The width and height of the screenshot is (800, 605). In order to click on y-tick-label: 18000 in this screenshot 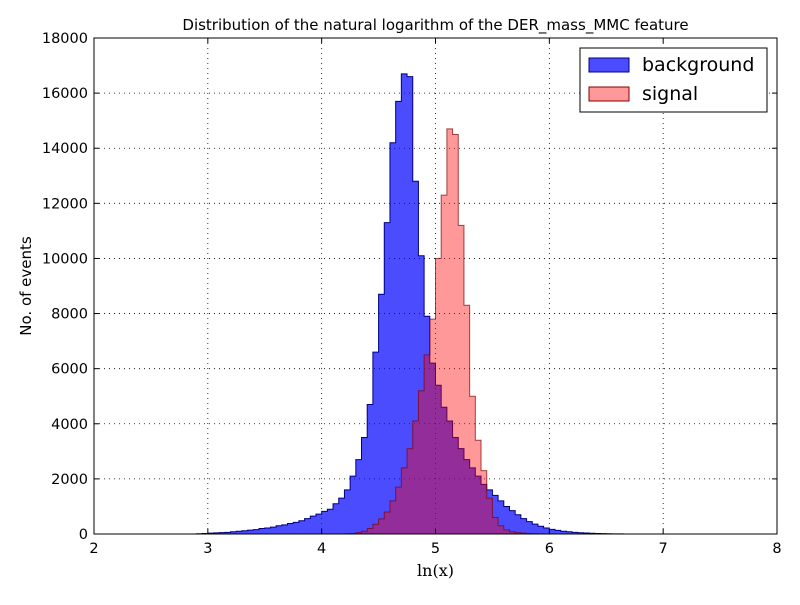, I will do `click(65, 39)`.